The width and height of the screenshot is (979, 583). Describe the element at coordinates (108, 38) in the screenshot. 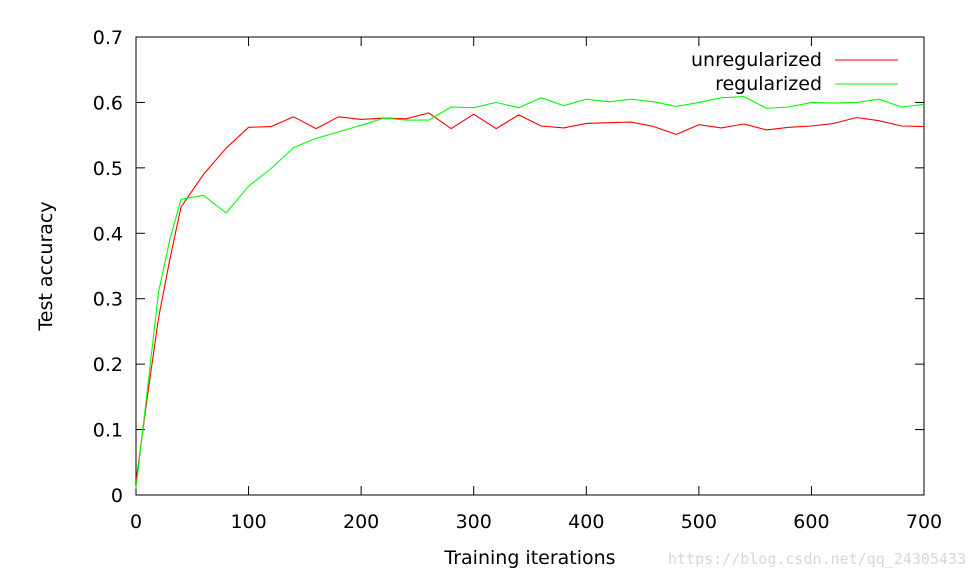

I see `y-tick-label: 0.7` at that location.